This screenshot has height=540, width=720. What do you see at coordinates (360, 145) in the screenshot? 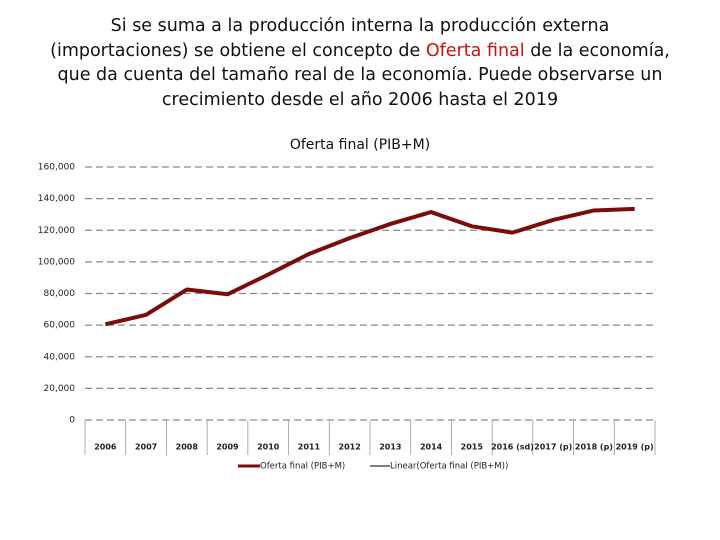
I see `chart-title: Oferta final (PIB+M)` at bounding box center [360, 145].